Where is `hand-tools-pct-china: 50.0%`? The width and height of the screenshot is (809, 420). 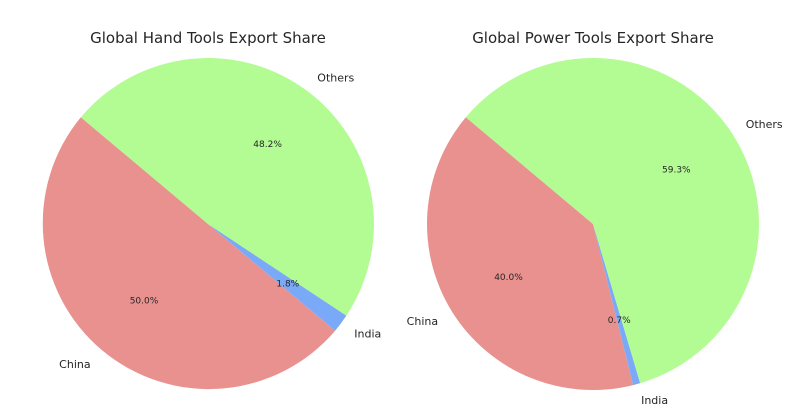 hand-tools-pct-china: 50.0% is located at coordinates (144, 301).